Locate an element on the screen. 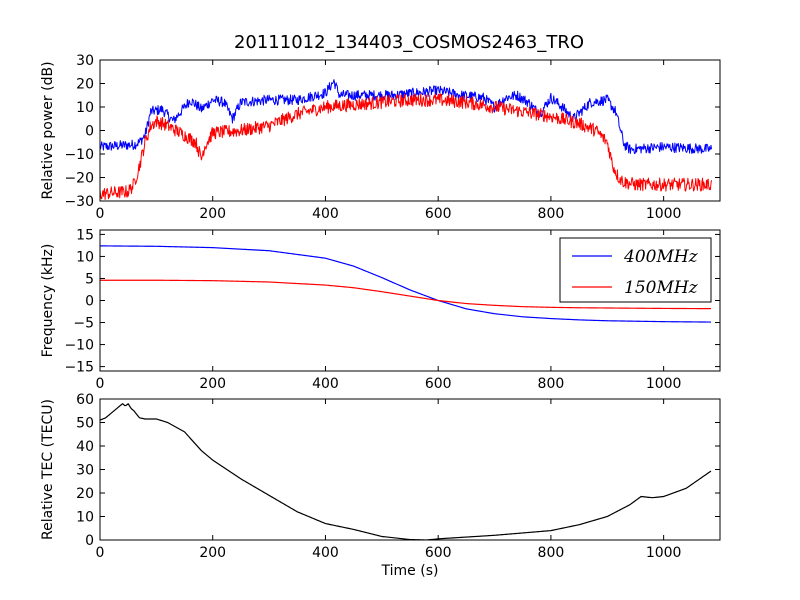  y-tick-label: −20 is located at coordinates (79, 179).